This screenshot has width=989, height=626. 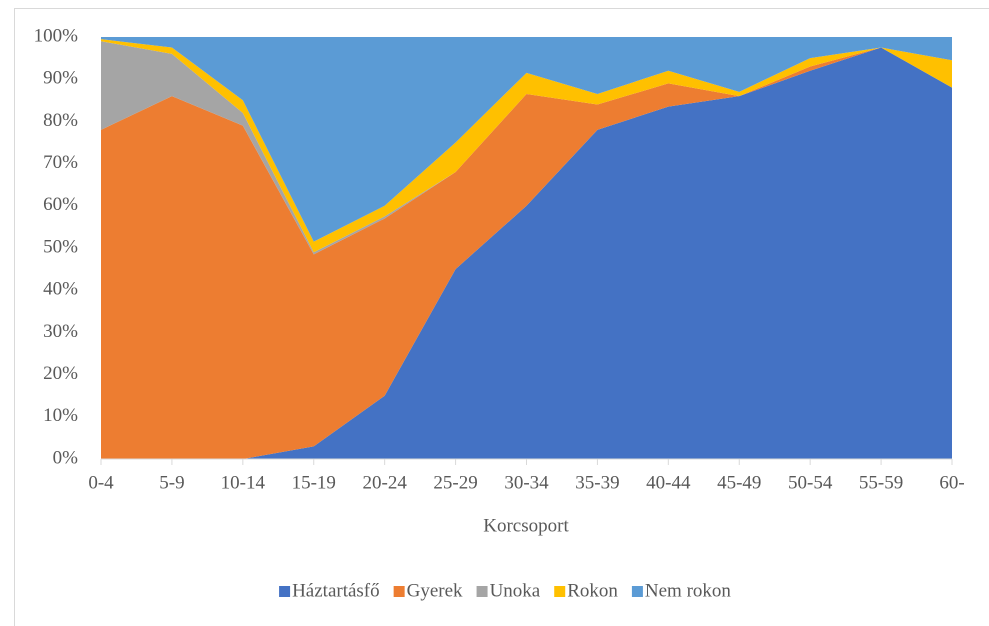 I want to click on x-tick-label: 20-24, so click(x=385, y=482).